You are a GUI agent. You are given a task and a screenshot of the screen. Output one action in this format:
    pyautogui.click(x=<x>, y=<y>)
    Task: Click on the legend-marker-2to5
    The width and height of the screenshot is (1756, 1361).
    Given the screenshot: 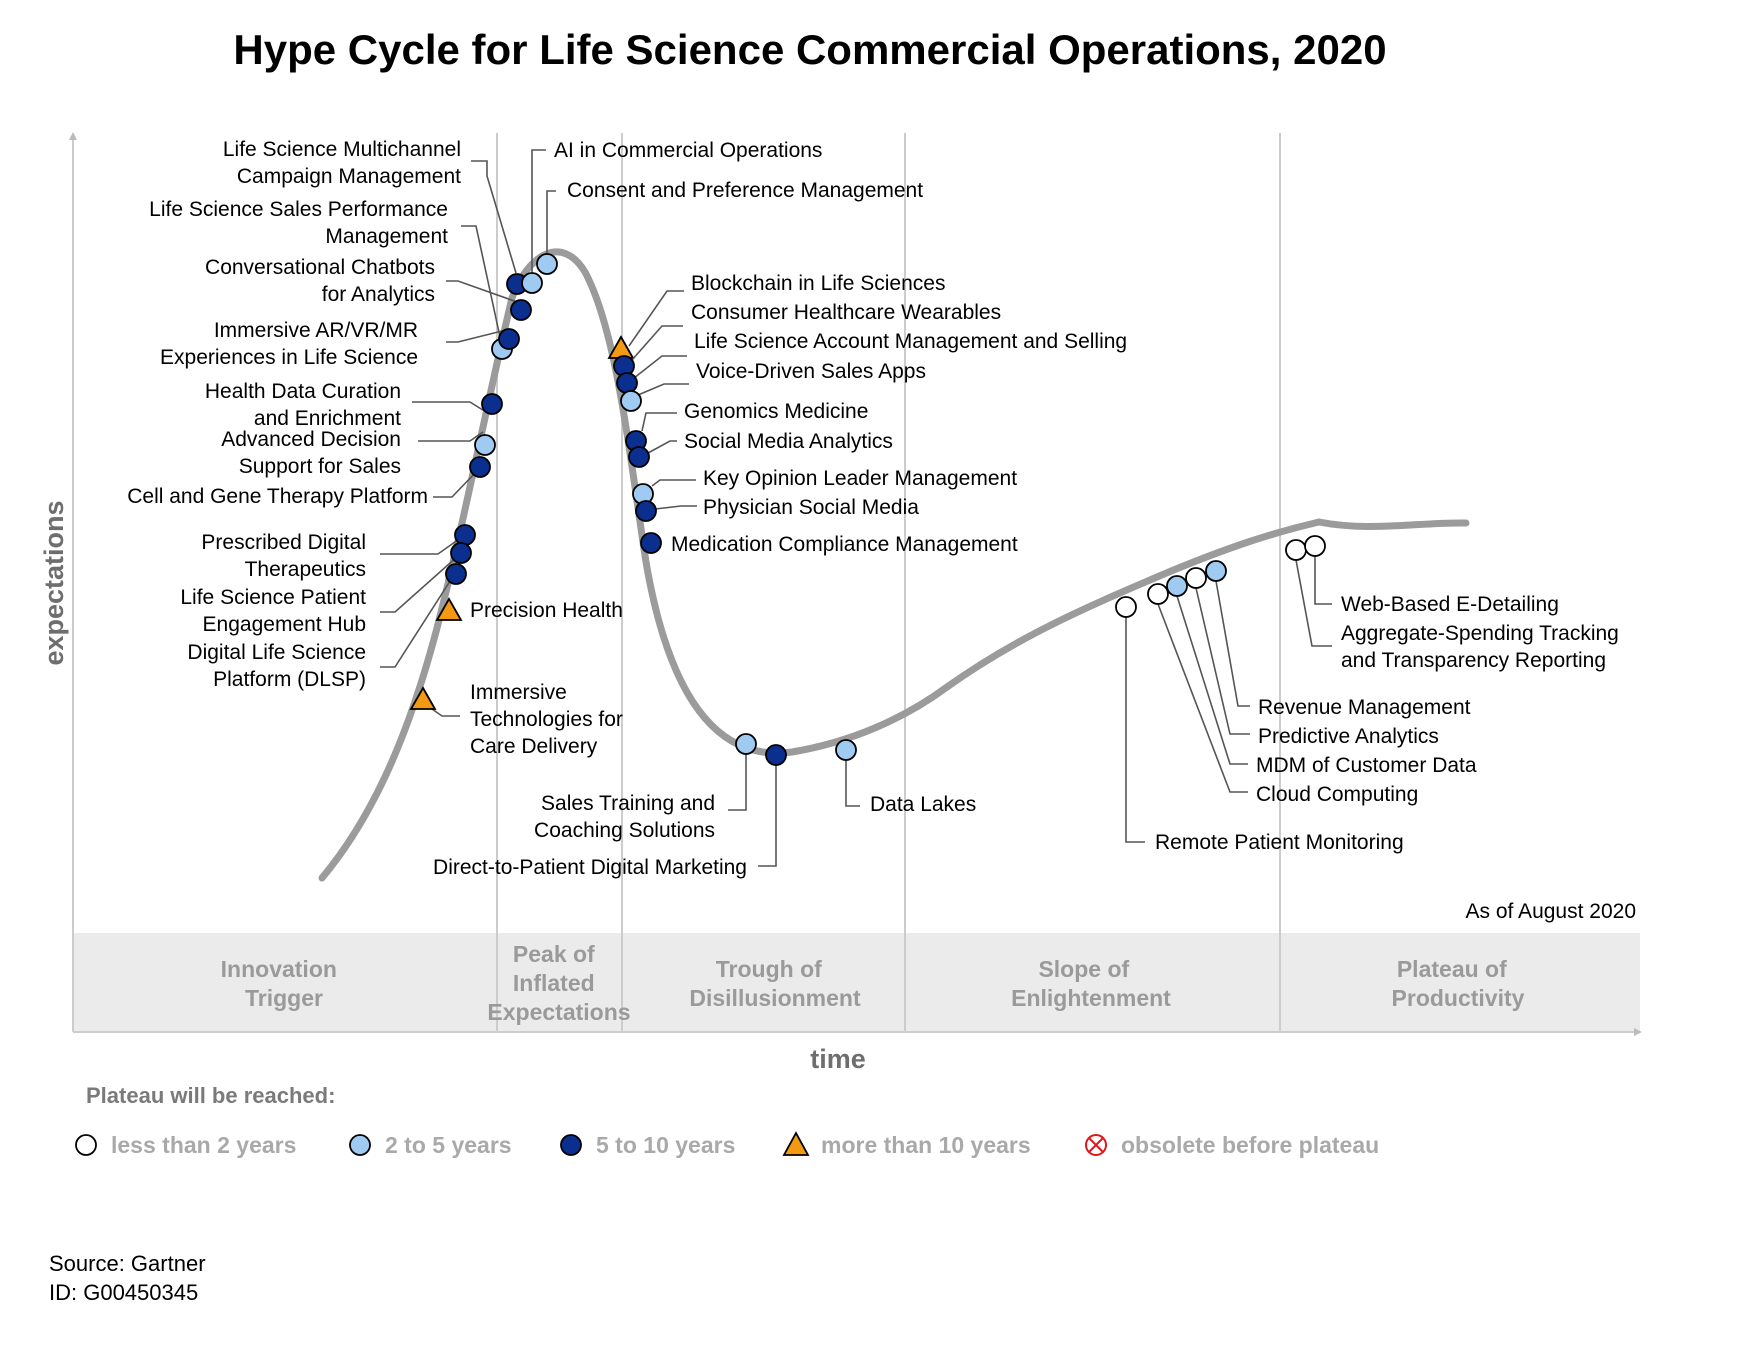 What is the action you would take?
    pyautogui.click(x=360, y=1145)
    